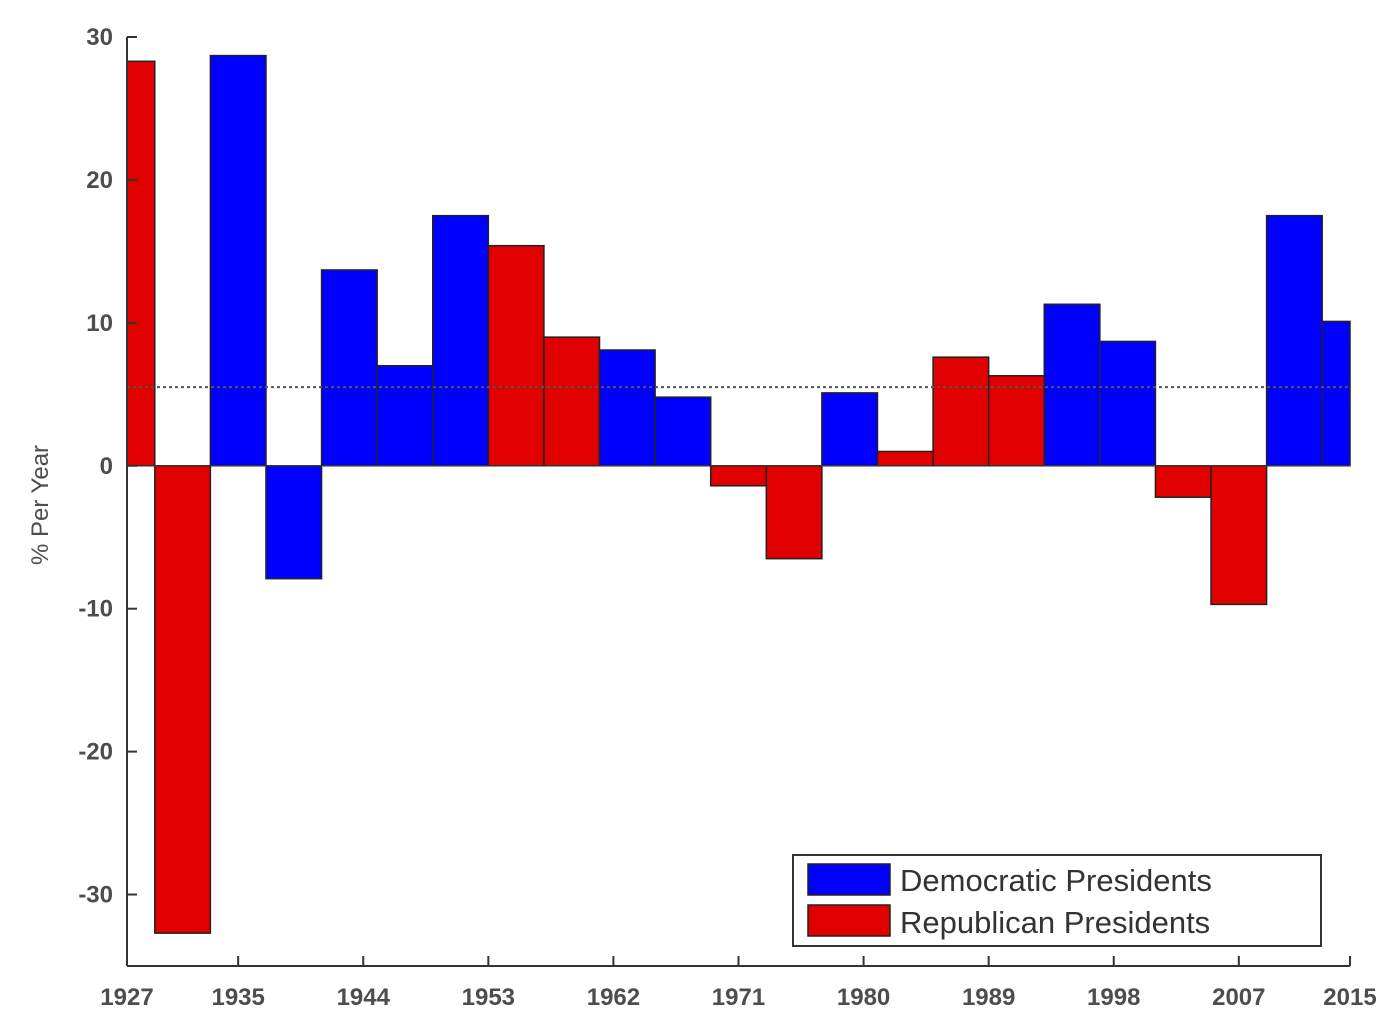 This screenshot has width=1400, height=1035. I want to click on bar-1977-1981, so click(850, 429).